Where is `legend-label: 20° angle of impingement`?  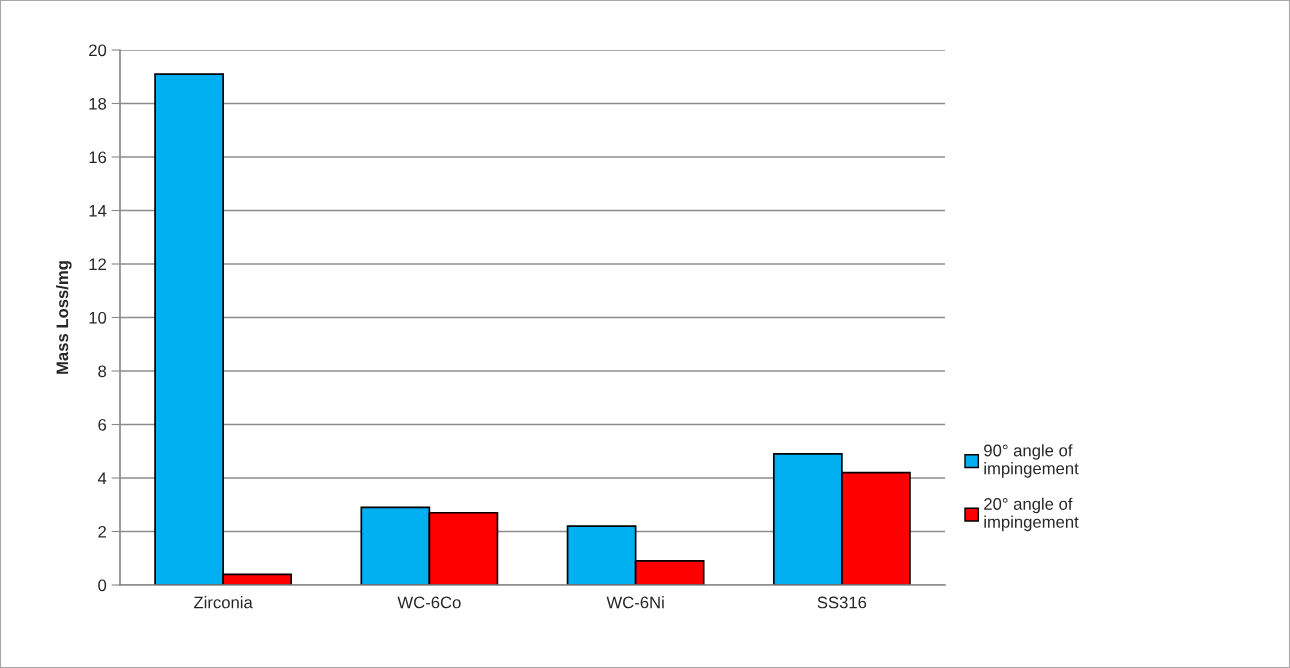 legend-label: 20° angle of impingement is located at coordinates (1031, 514).